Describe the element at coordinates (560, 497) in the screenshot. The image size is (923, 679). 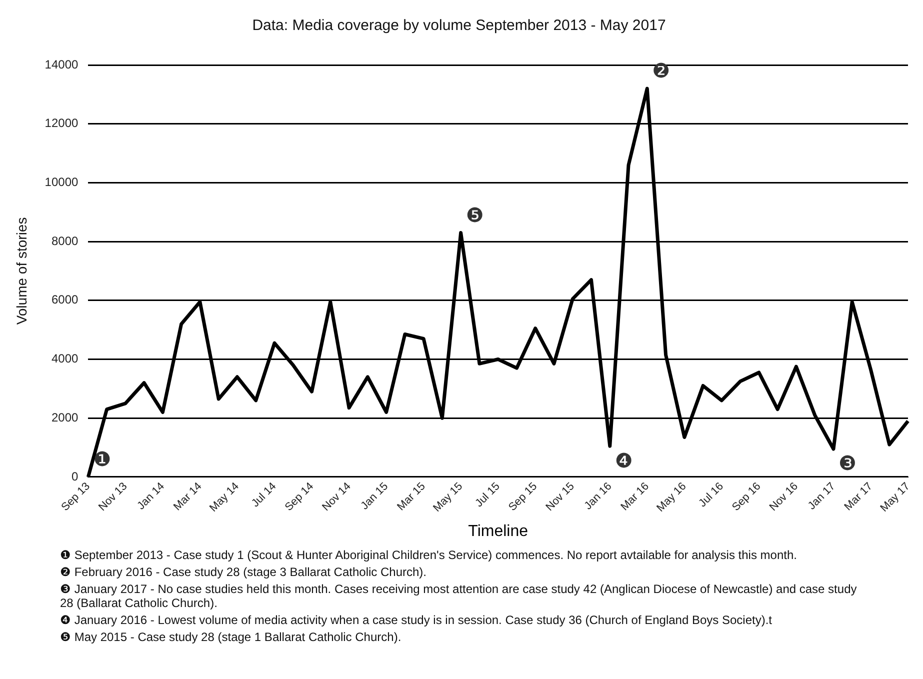
I see `x-tick-label: Nov 15` at that location.